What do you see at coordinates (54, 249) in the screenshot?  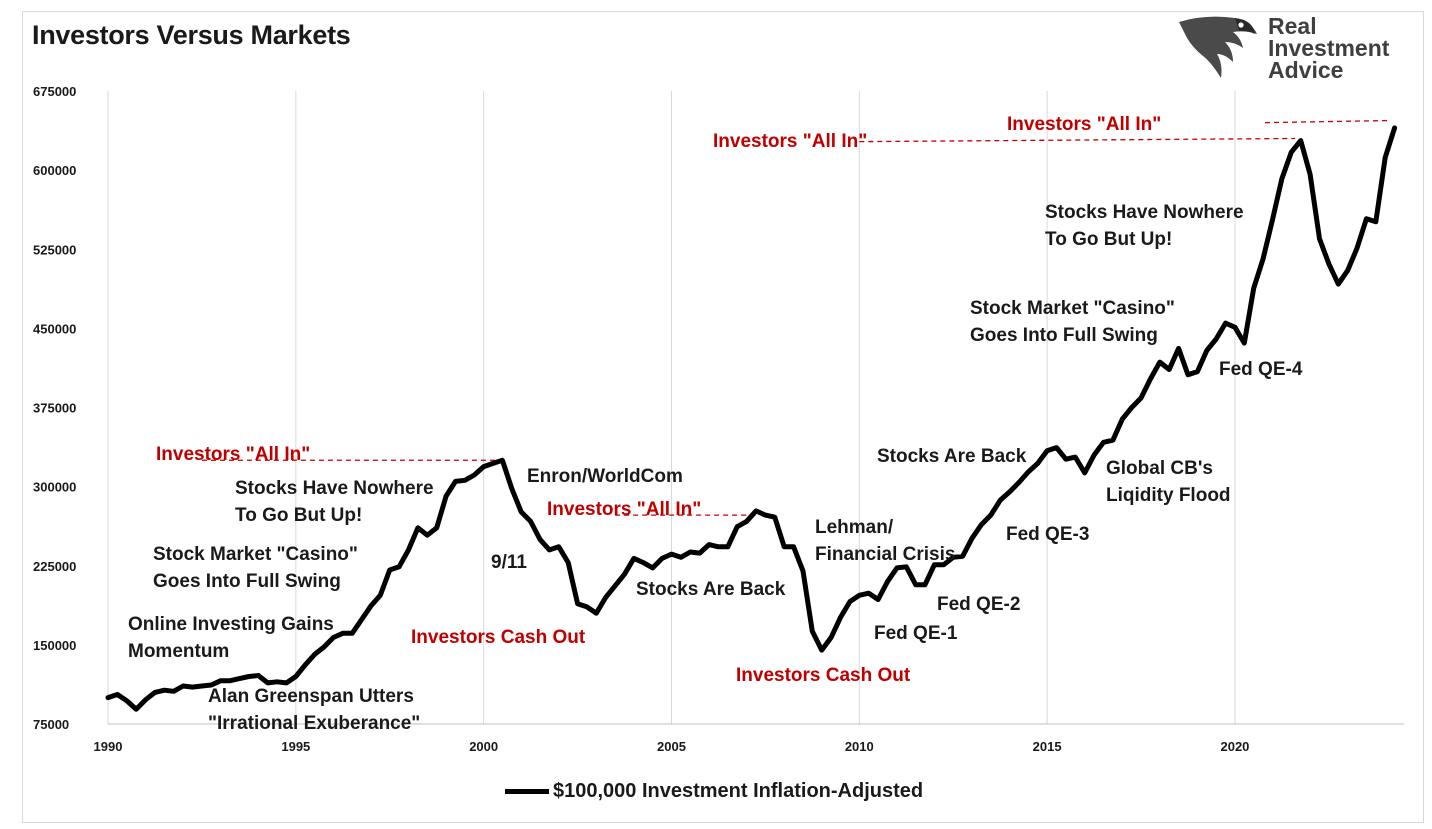 I see `y-tick-label: 525000` at bounding box center [54, 249].